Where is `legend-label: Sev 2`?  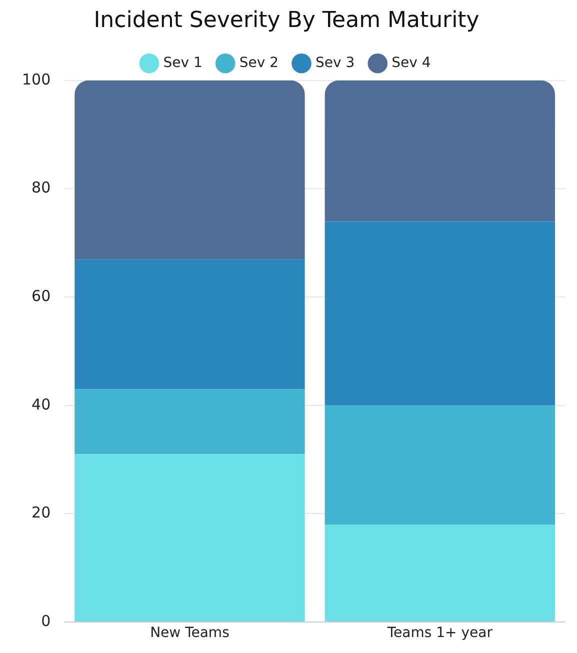
legend-label: Sev 2 is located at coordinates (259, 63).